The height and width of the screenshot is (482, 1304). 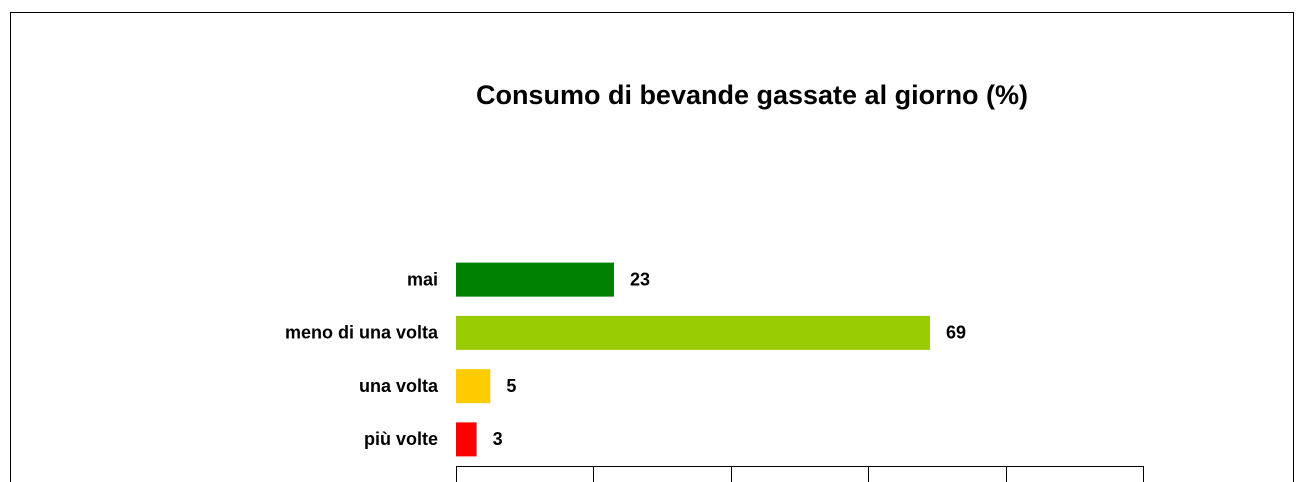 What do you see at coordinates (640, 279) in the screenshot?
I see `value-label: 23` at bounding box center [640, 279].